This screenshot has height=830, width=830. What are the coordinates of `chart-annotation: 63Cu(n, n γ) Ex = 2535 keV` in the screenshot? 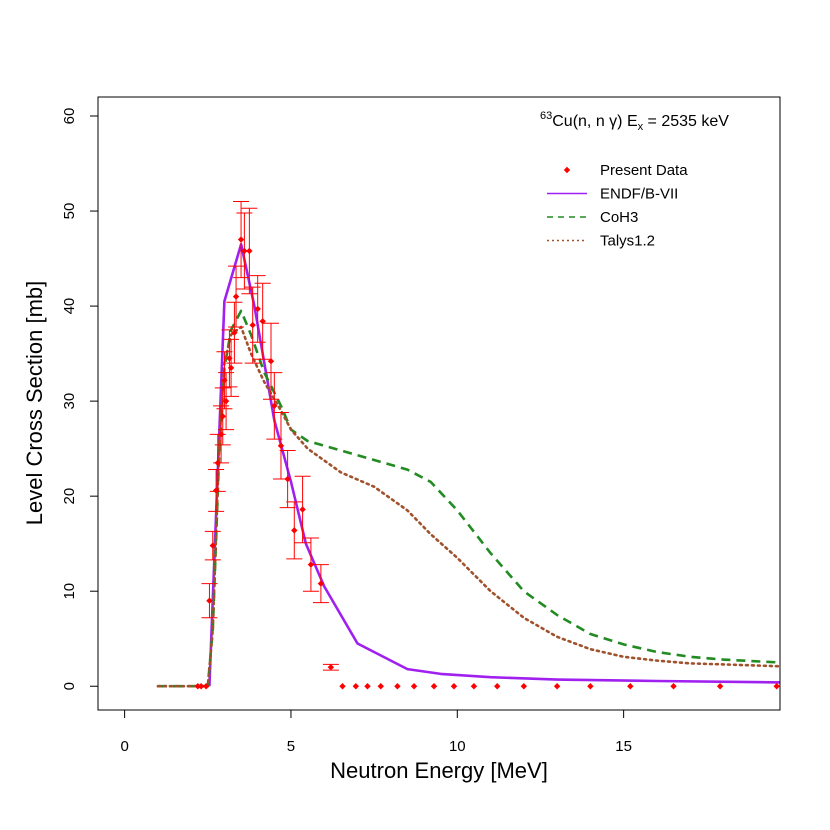 It's located at (634, 121).